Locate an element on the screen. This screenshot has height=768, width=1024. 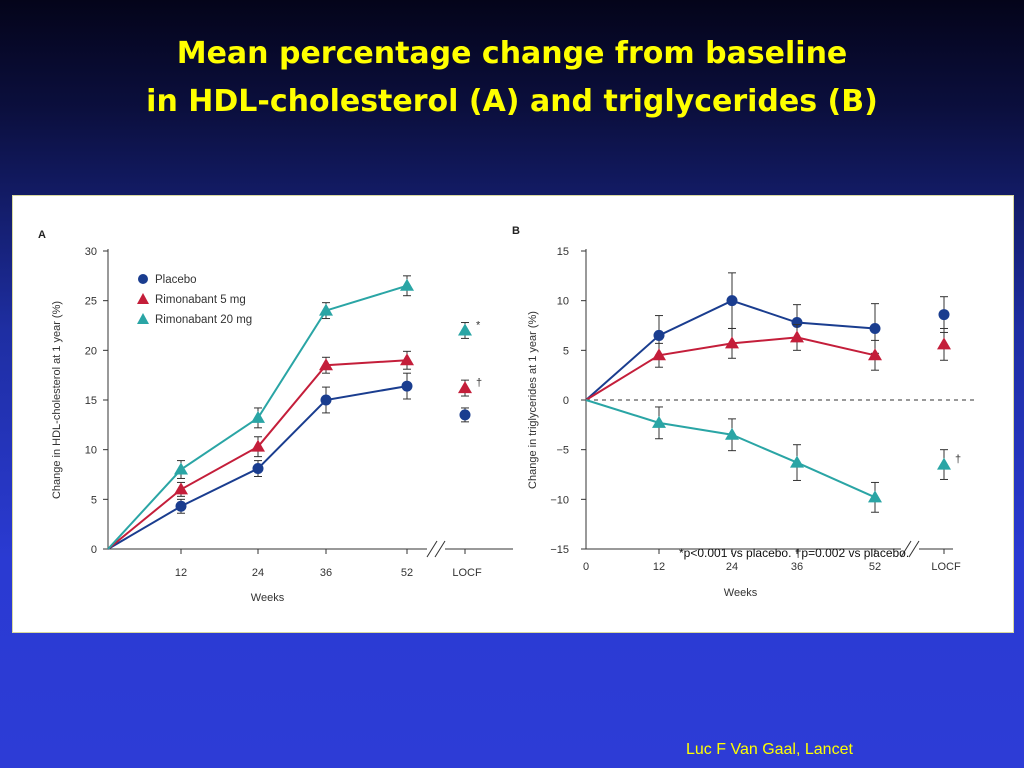
series-rimonabant-5-mg: † is located at coordinates (294, 450).